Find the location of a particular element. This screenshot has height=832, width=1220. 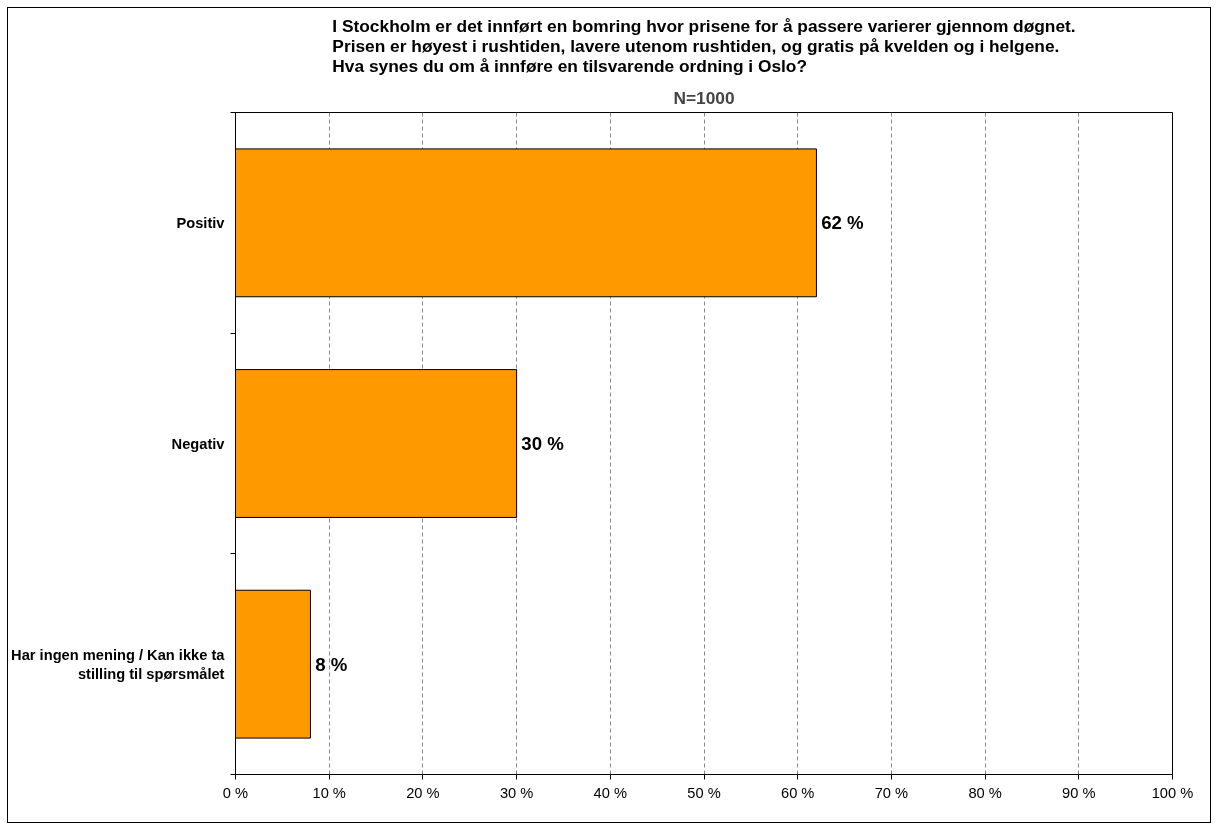

x-tick-label: 70 % is located at coordinates (891, 792).